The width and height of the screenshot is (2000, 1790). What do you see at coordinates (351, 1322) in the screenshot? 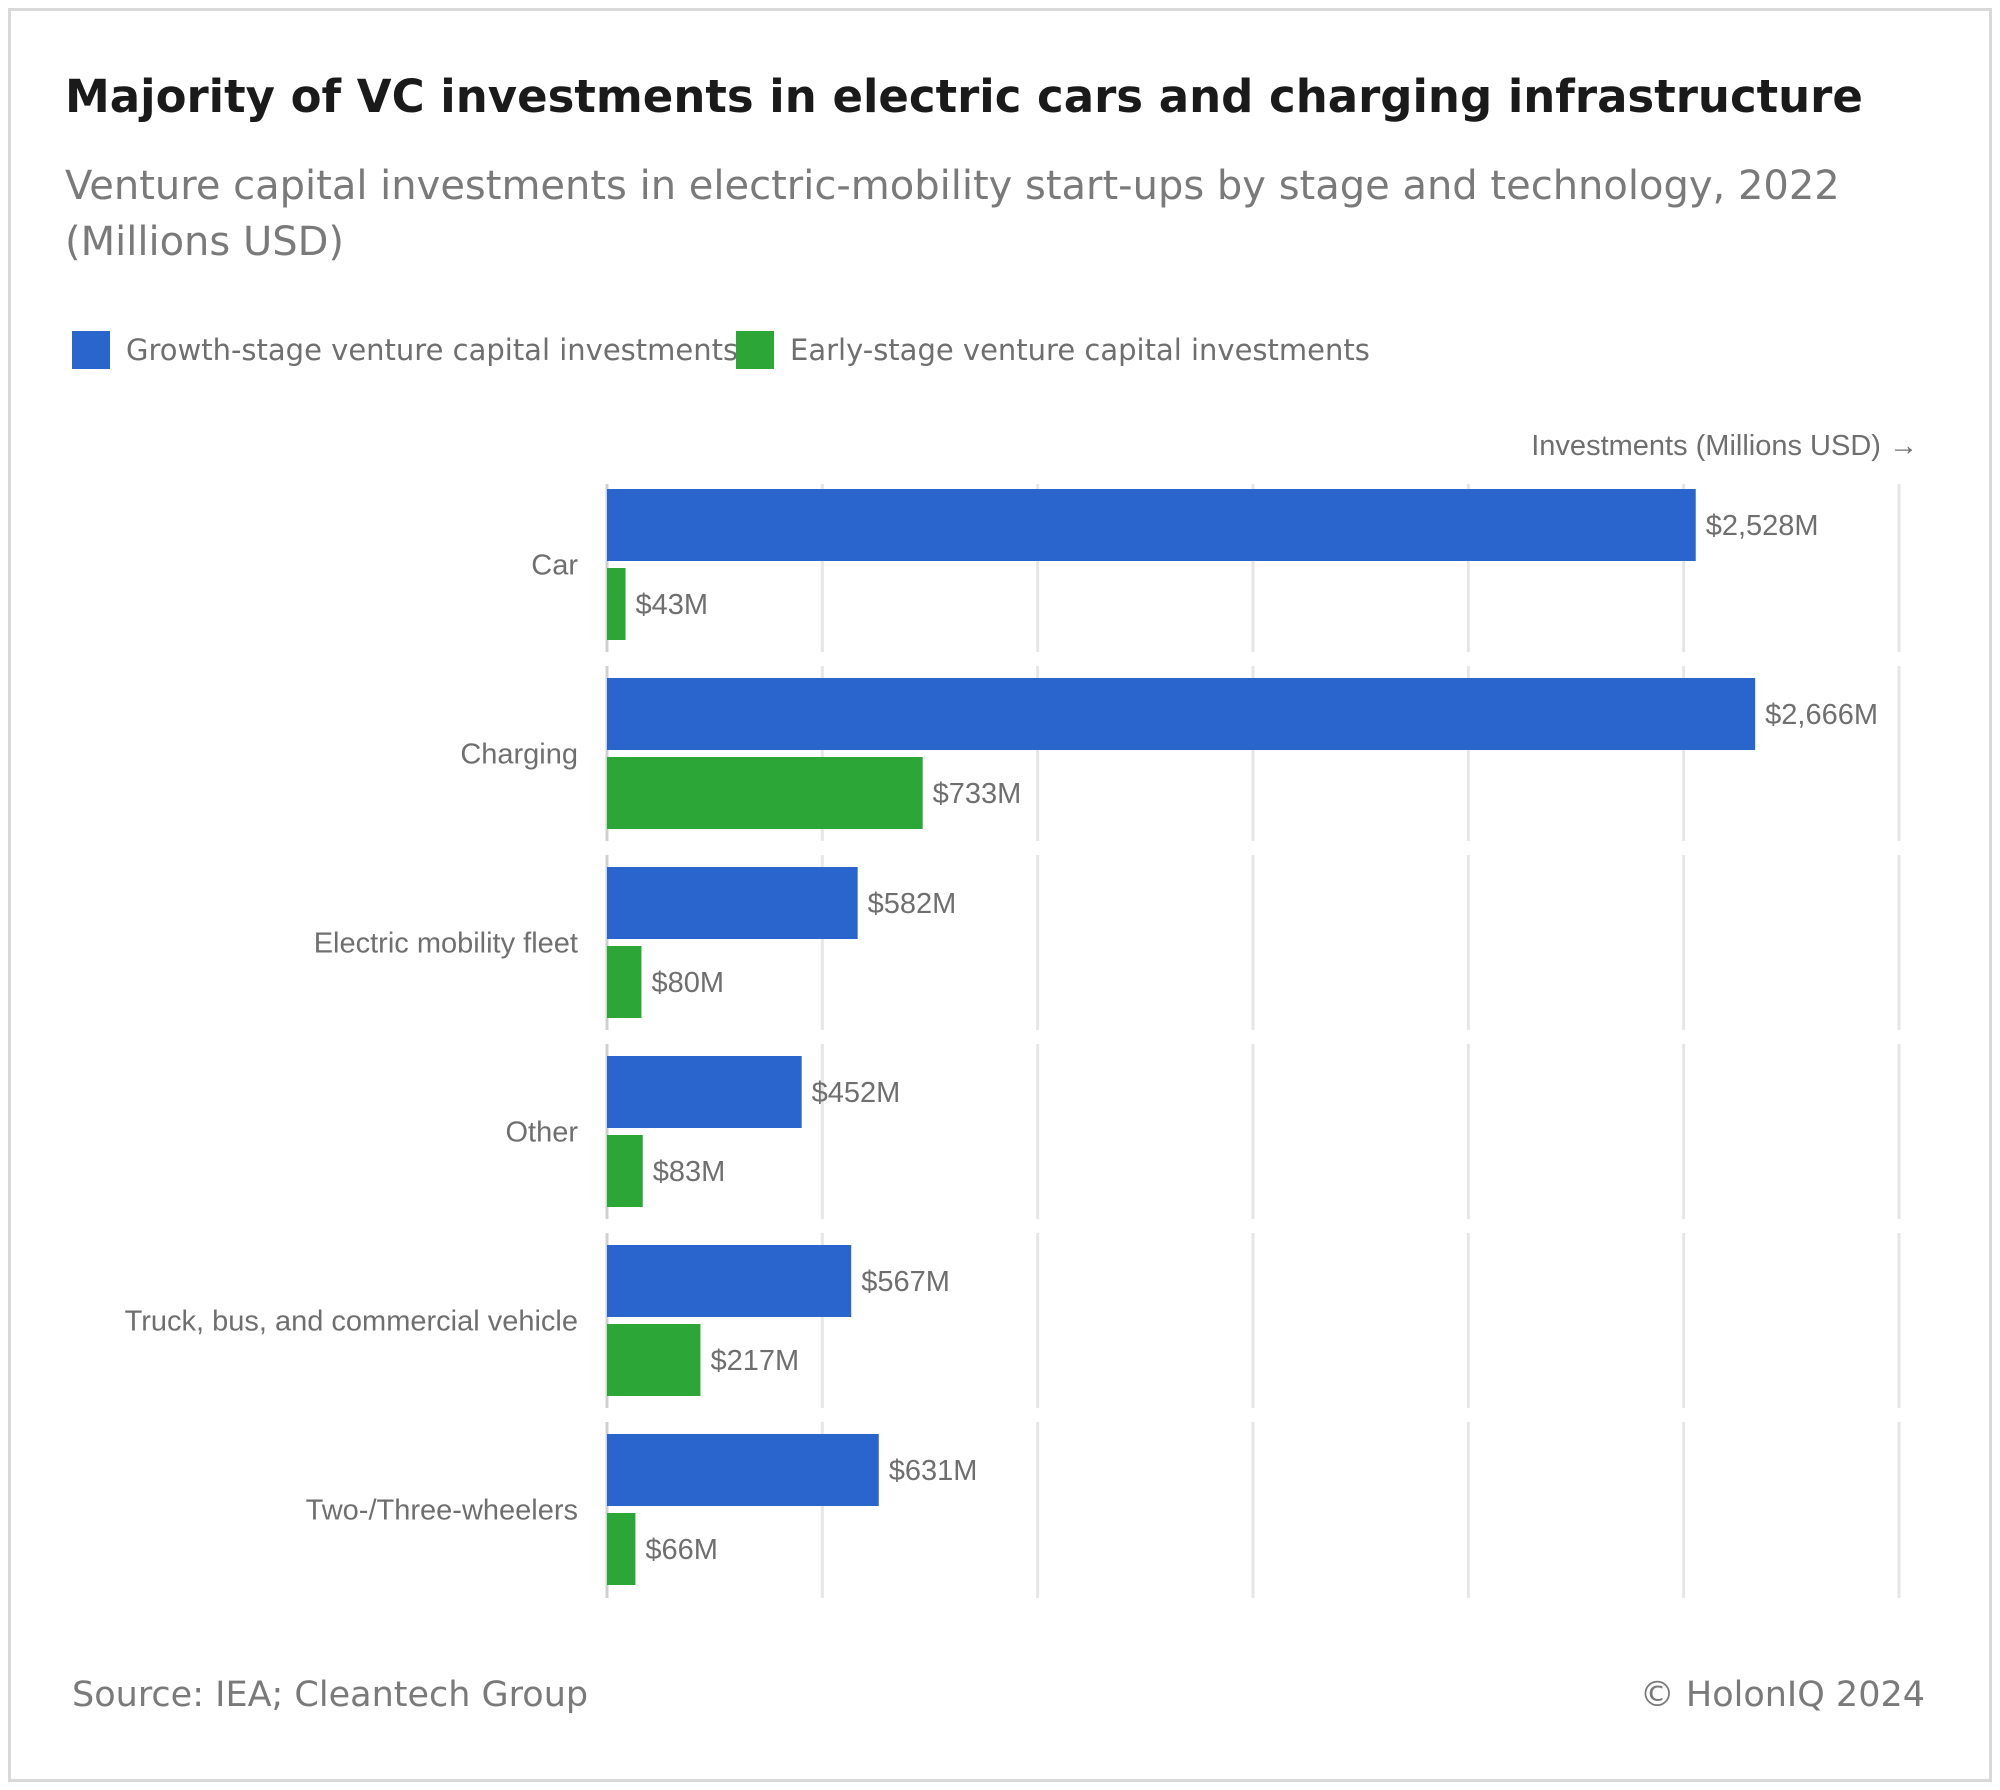
I see `category-label: Truck, bus, and commercial vehicle` at bounding box center [351, 1322].